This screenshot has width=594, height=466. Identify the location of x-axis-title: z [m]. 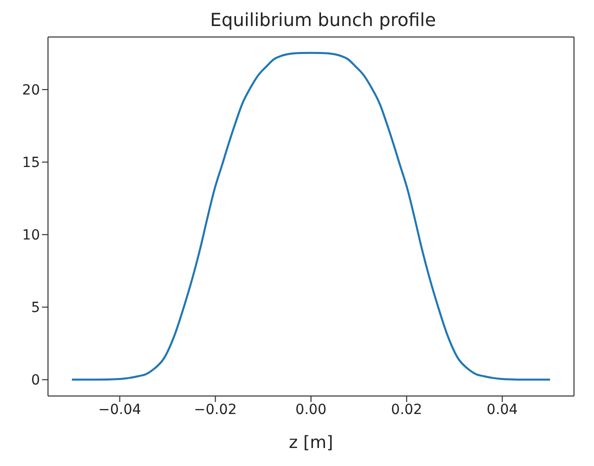
(311, 443).